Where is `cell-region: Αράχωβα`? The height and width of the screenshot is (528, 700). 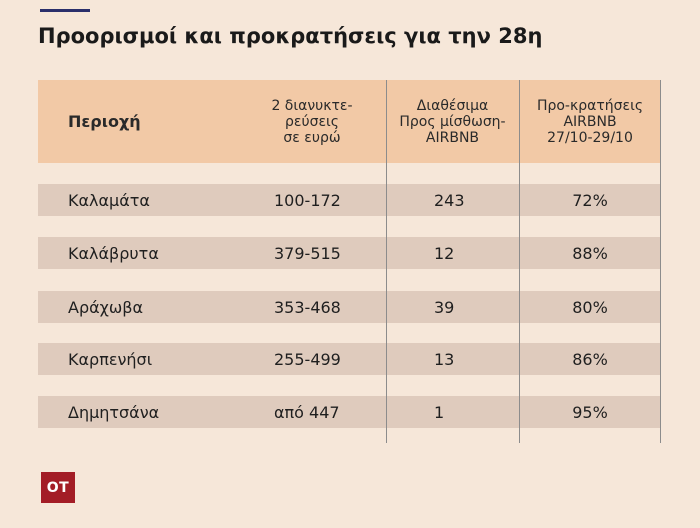
cell-region: Αράχωβα is located at coordinates (106, 307).